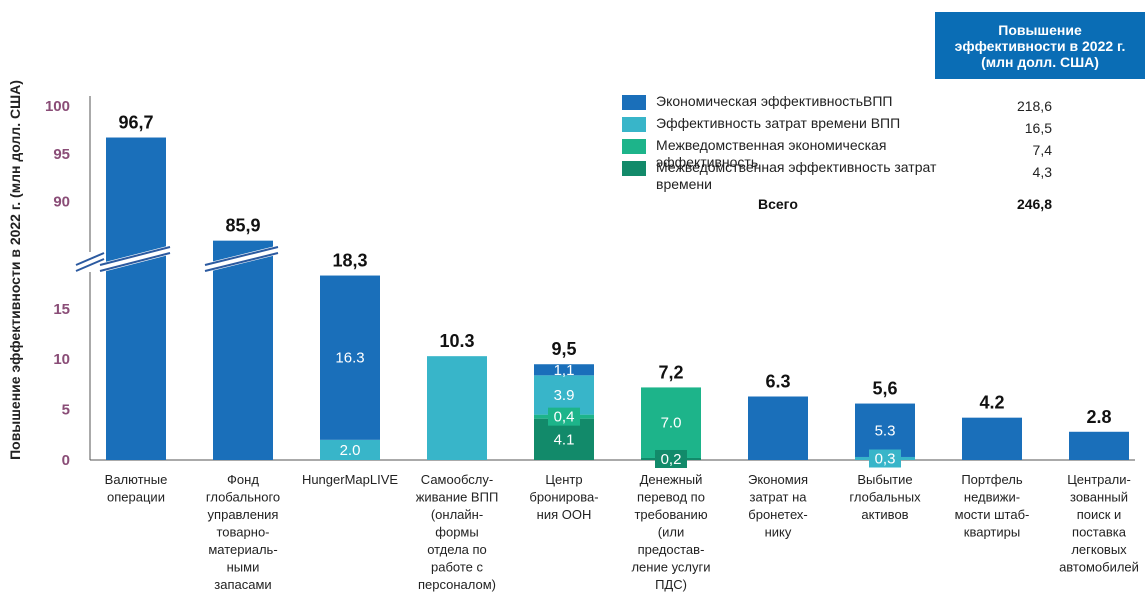 The width and height of the screenshot is (1146, 601). I want to click on y-tick-label: 90, so click(61, 202).